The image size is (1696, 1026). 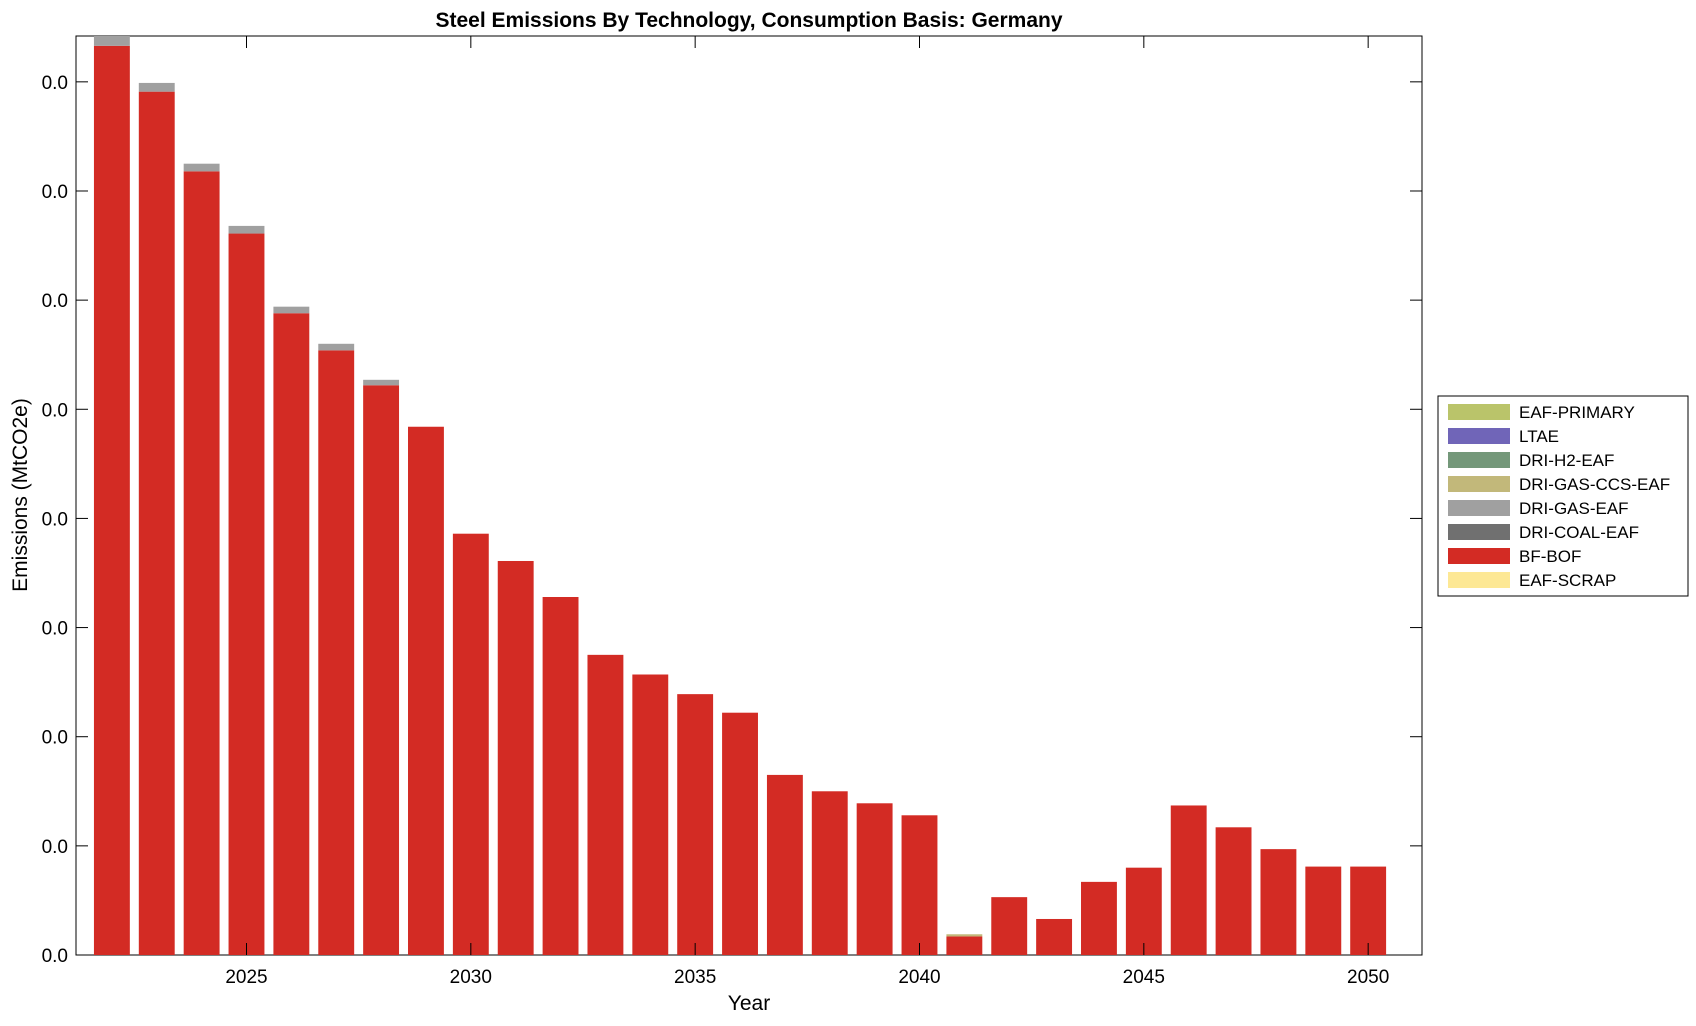 I want to click on bar-bf-bof-2049, so click(x=1323, y=910).